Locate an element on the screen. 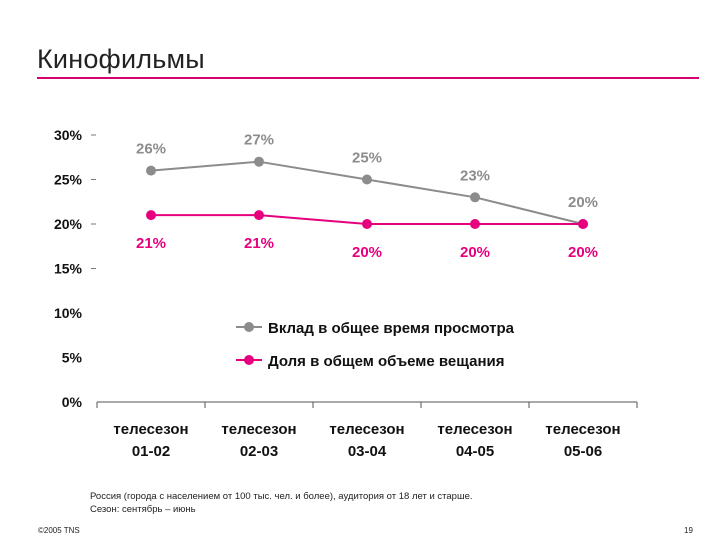 This screenshot has width=720, height=540. y-tick-label: 0% is located at coordinates (72, 402).